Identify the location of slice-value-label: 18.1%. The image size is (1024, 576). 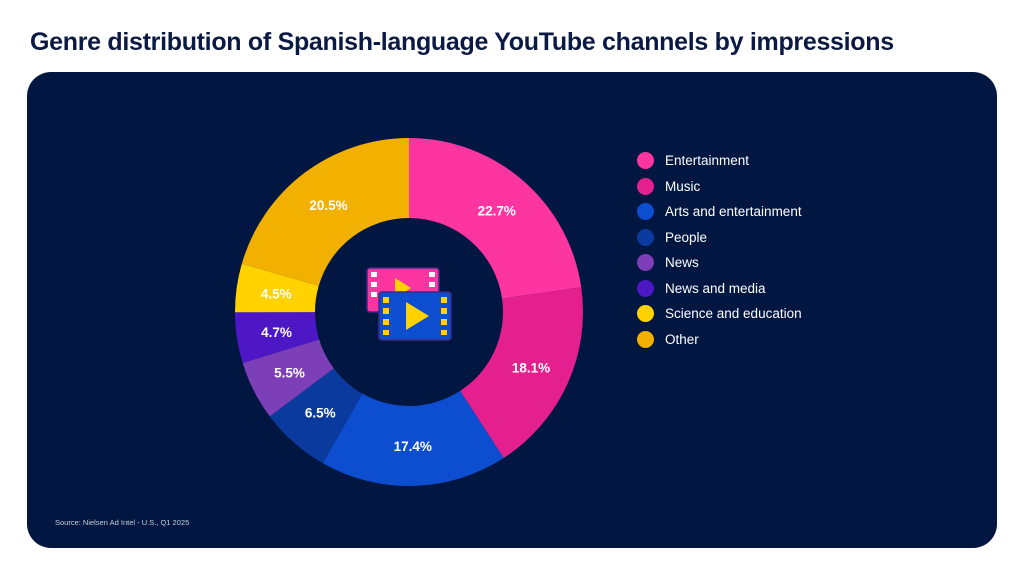
(531, 367).